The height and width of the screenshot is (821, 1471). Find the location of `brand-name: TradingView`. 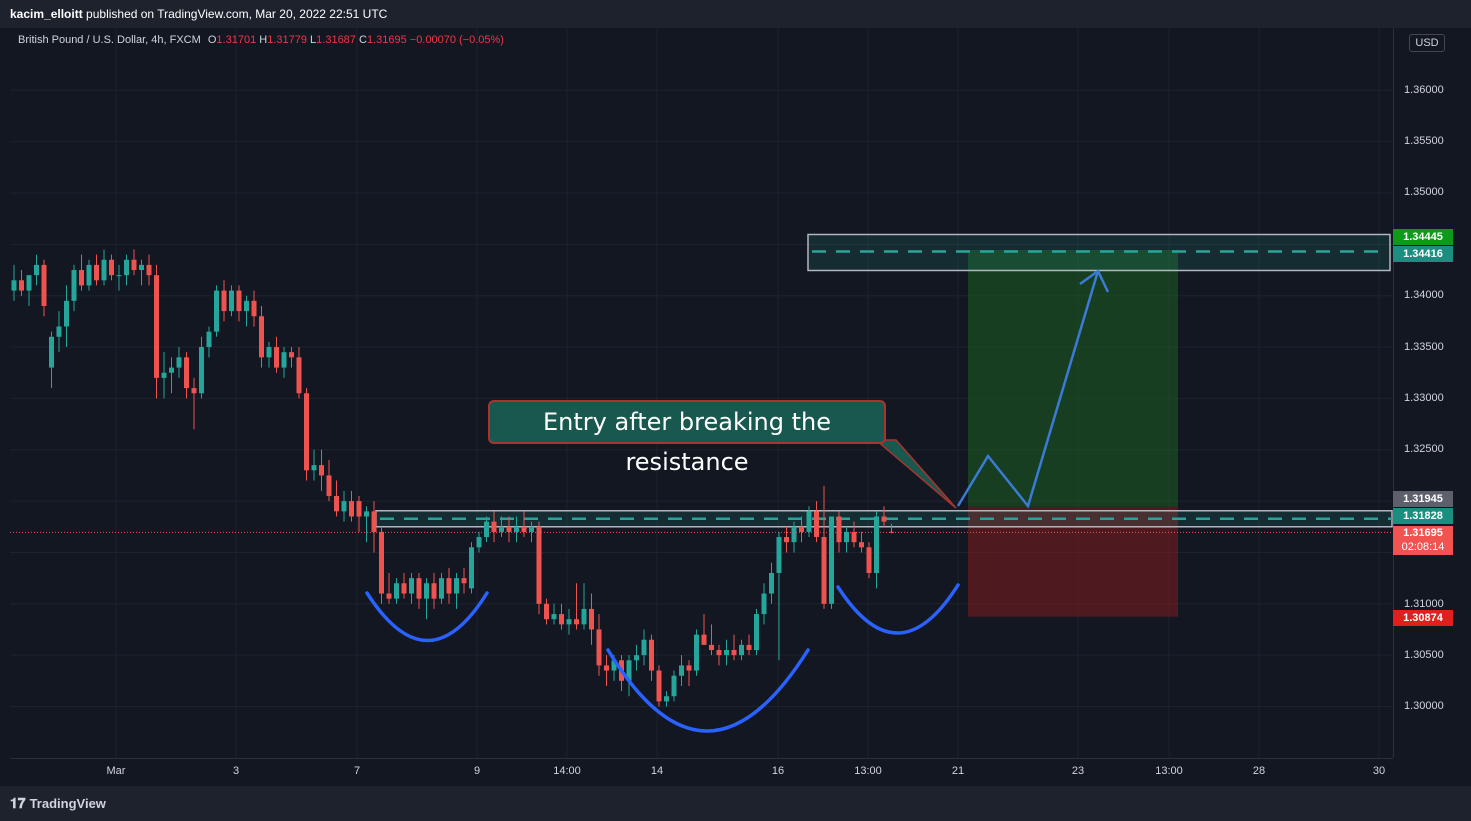

brand-name: TradingView is located at coordinates (67, 803).